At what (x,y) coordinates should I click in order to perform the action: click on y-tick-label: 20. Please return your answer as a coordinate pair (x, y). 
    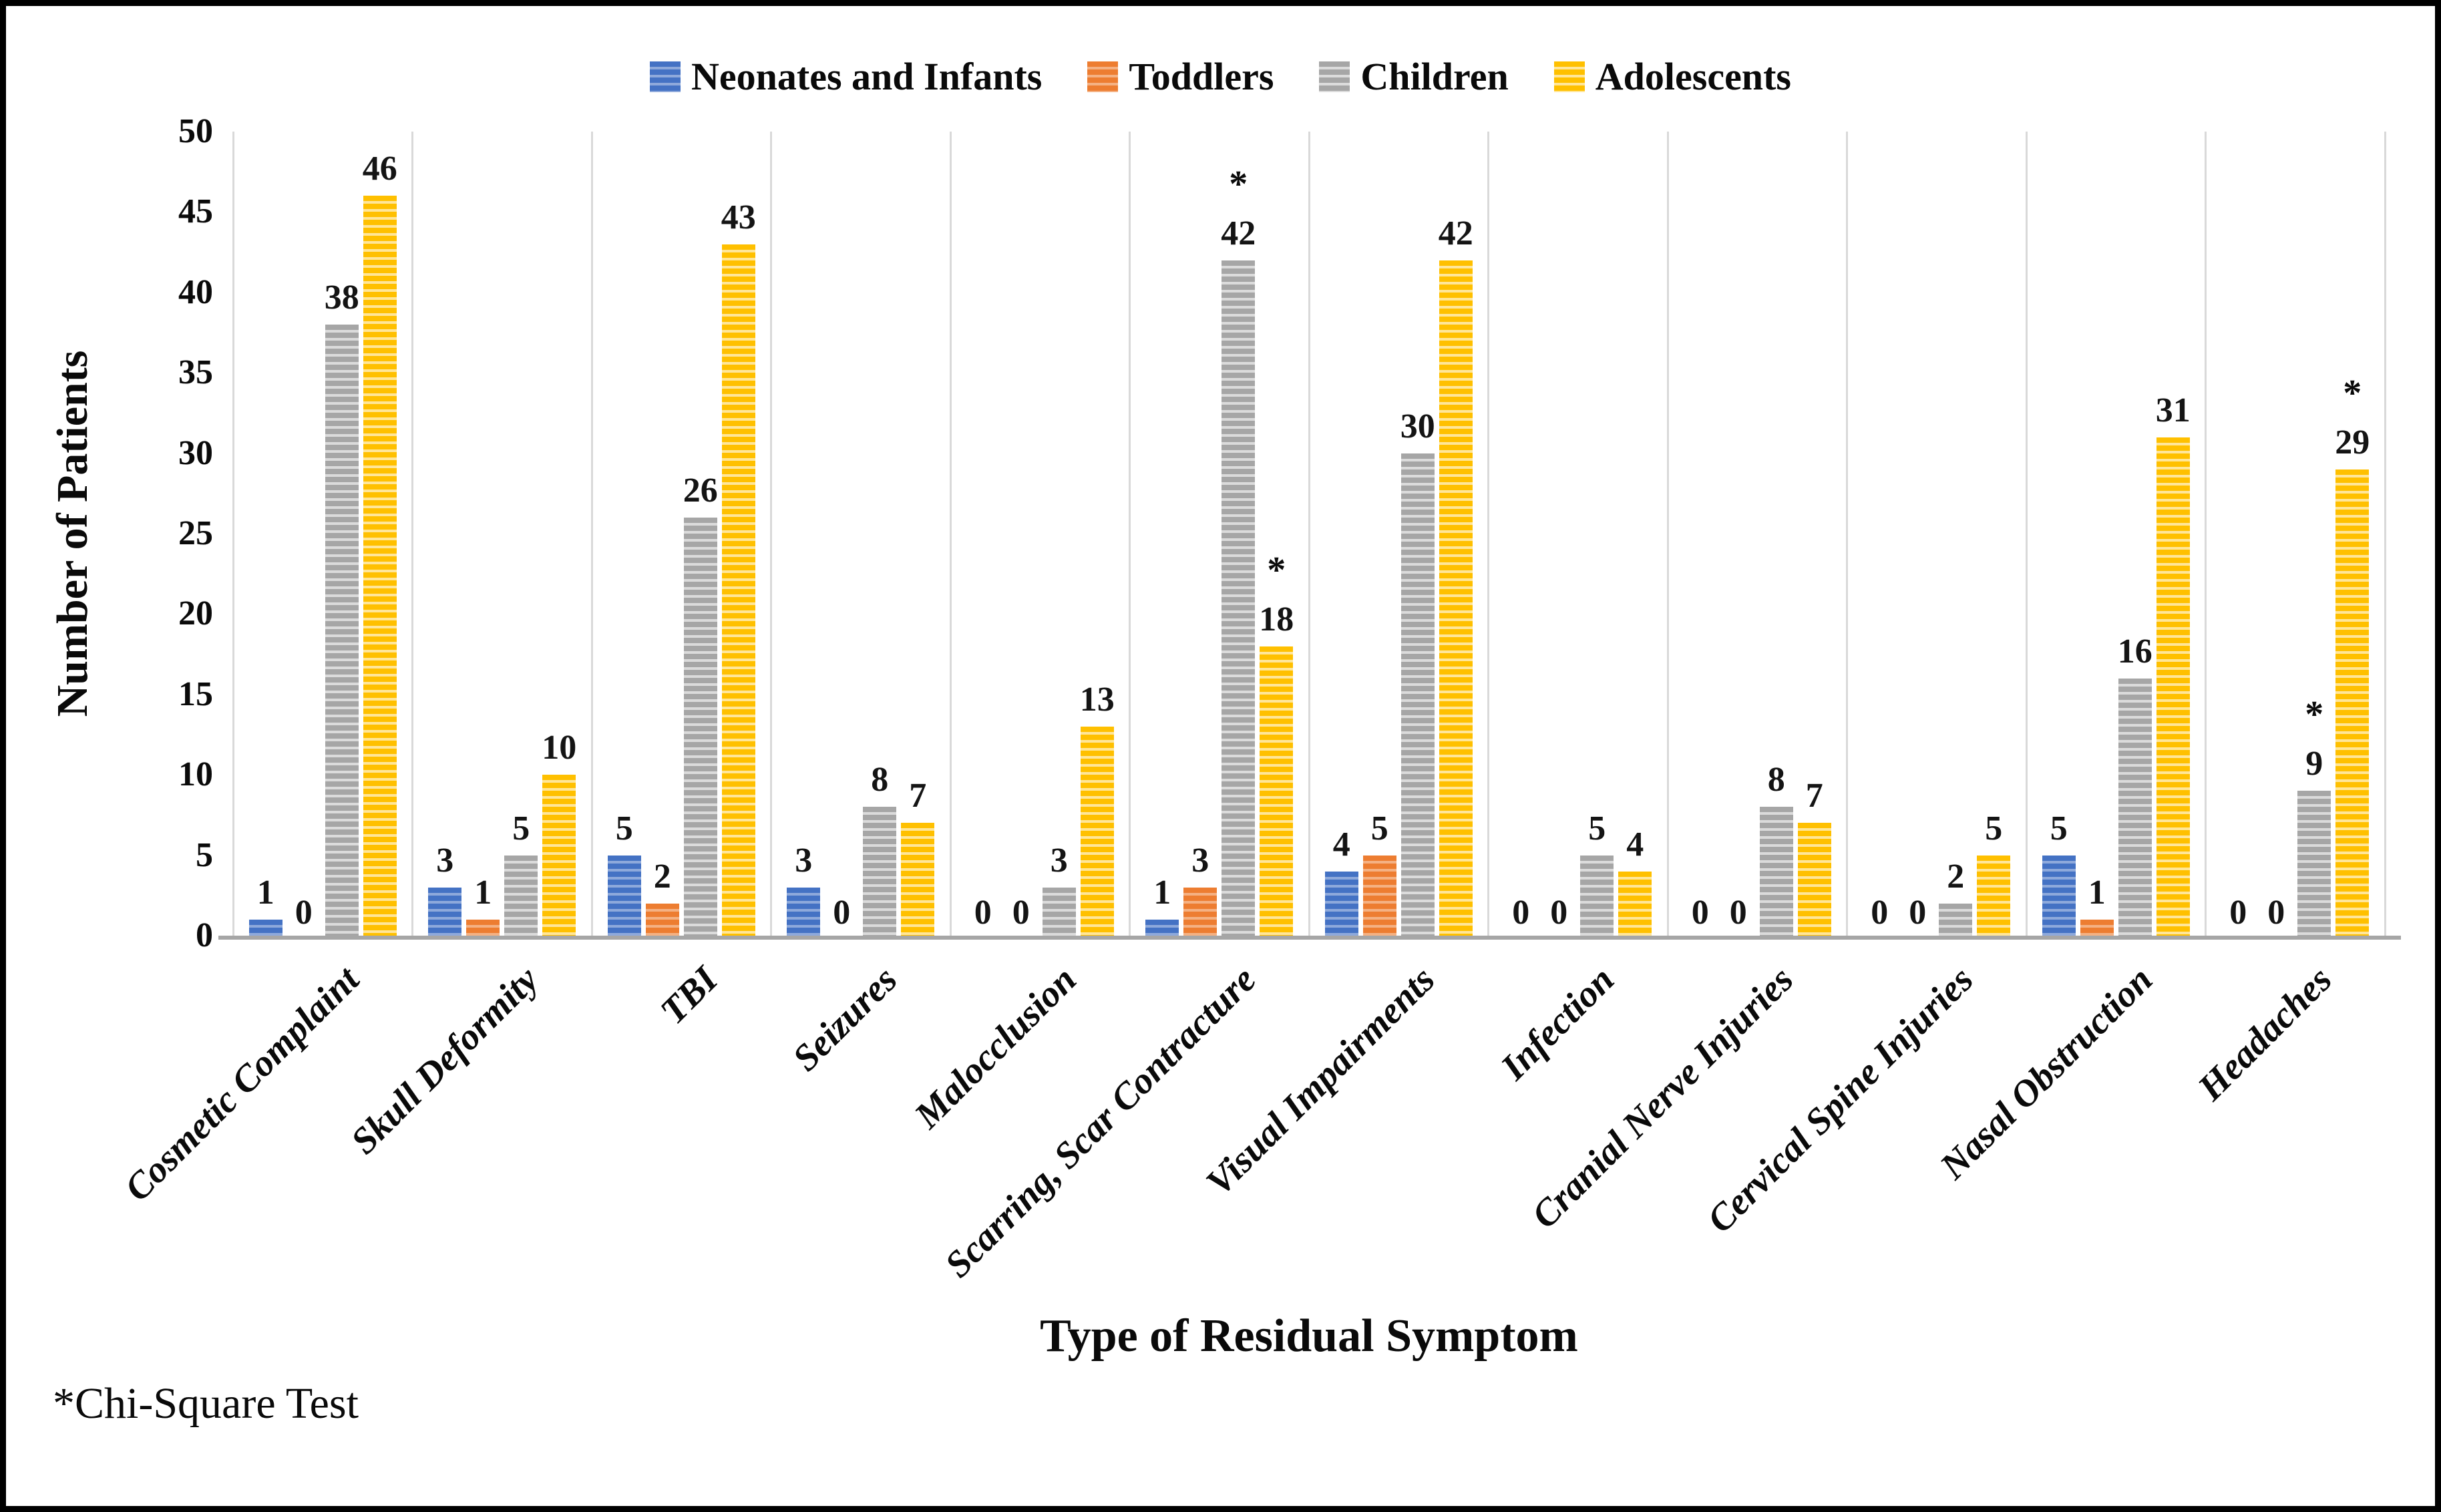
    Looking at the image, I should click on (195, 613).